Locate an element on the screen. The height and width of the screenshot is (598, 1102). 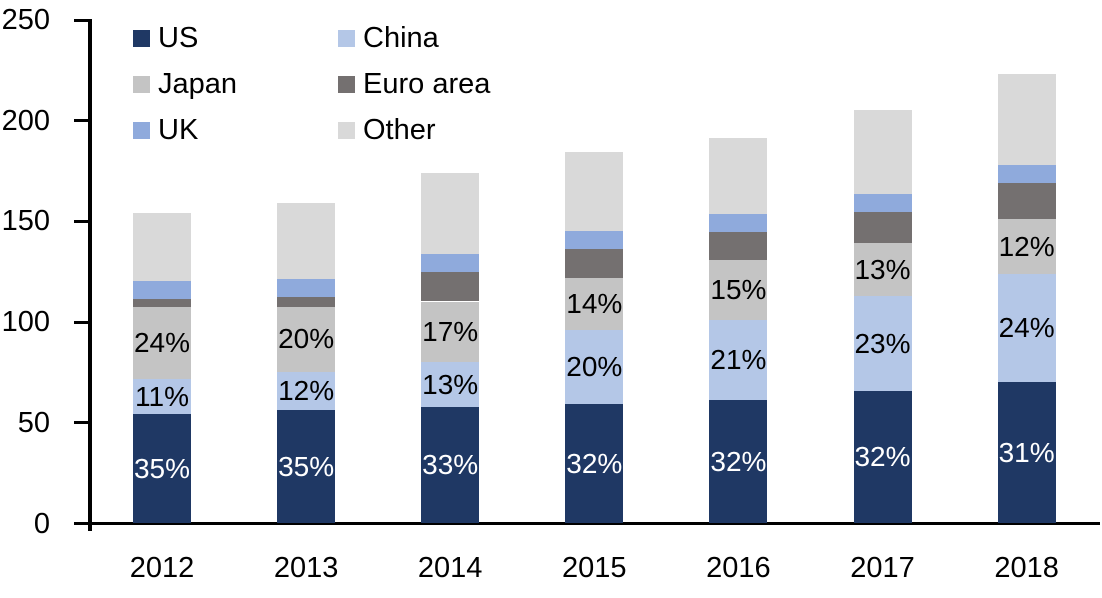
legend-swatch-japan-icon is located at coordinates (141, 84).